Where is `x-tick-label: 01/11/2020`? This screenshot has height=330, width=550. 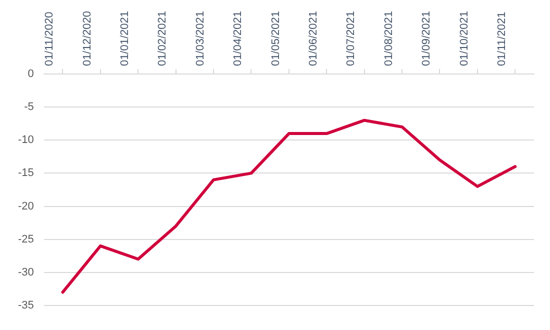 x-tick-label: 01/11/2020 is located at coordinates (50, 39).